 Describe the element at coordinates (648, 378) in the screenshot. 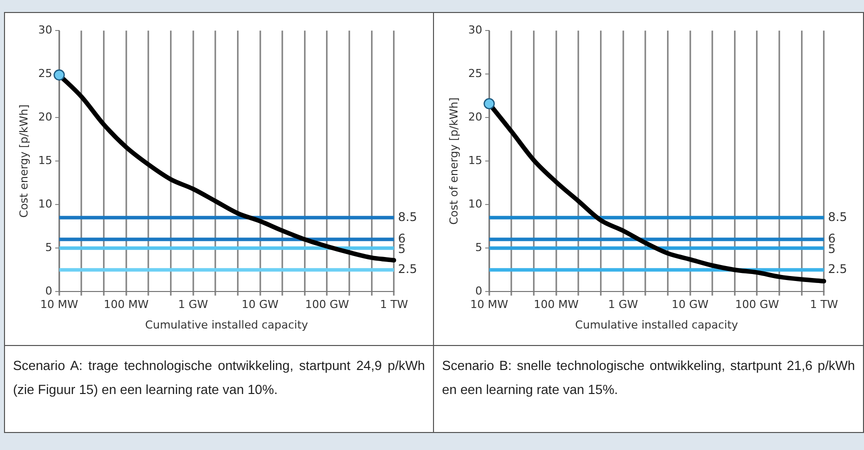

I see `text: Scenario B: snelle technologische ontwikkeling, startpunt 21,6 p/kWh en een learning rate van 15%.` at that location.